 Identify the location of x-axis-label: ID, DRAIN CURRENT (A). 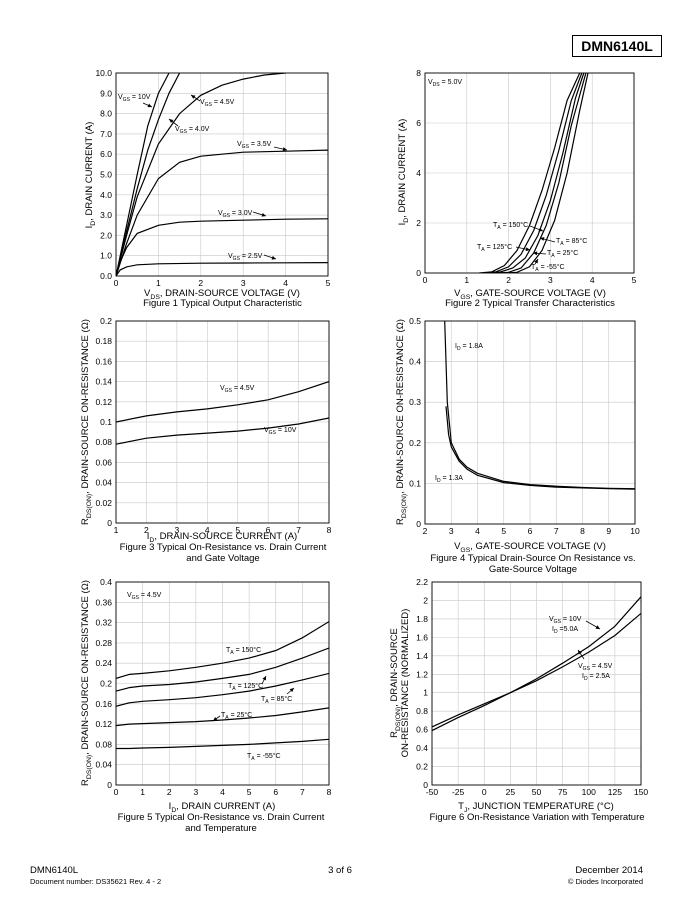
(222, 807).